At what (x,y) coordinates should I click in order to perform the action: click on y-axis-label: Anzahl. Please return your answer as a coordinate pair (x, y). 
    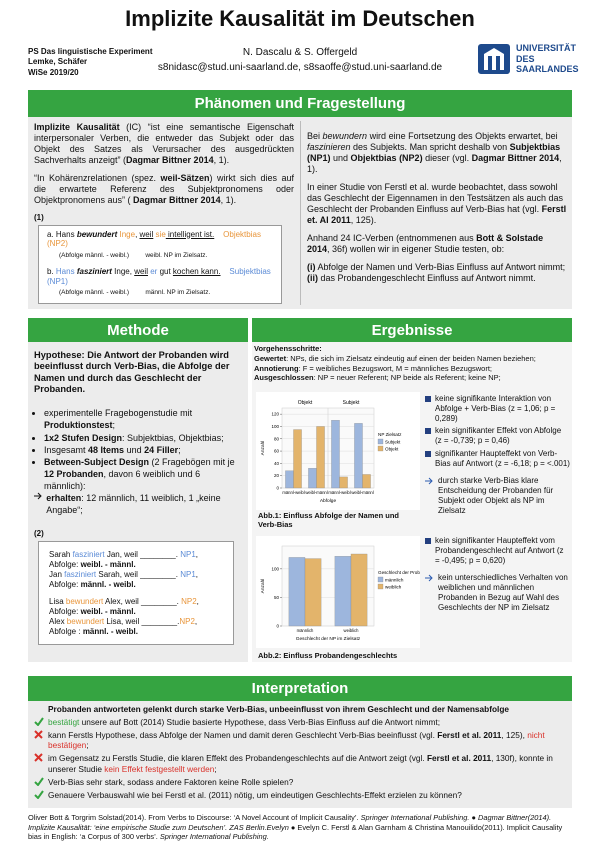
    Looking at the image, I should click on (263, 448).